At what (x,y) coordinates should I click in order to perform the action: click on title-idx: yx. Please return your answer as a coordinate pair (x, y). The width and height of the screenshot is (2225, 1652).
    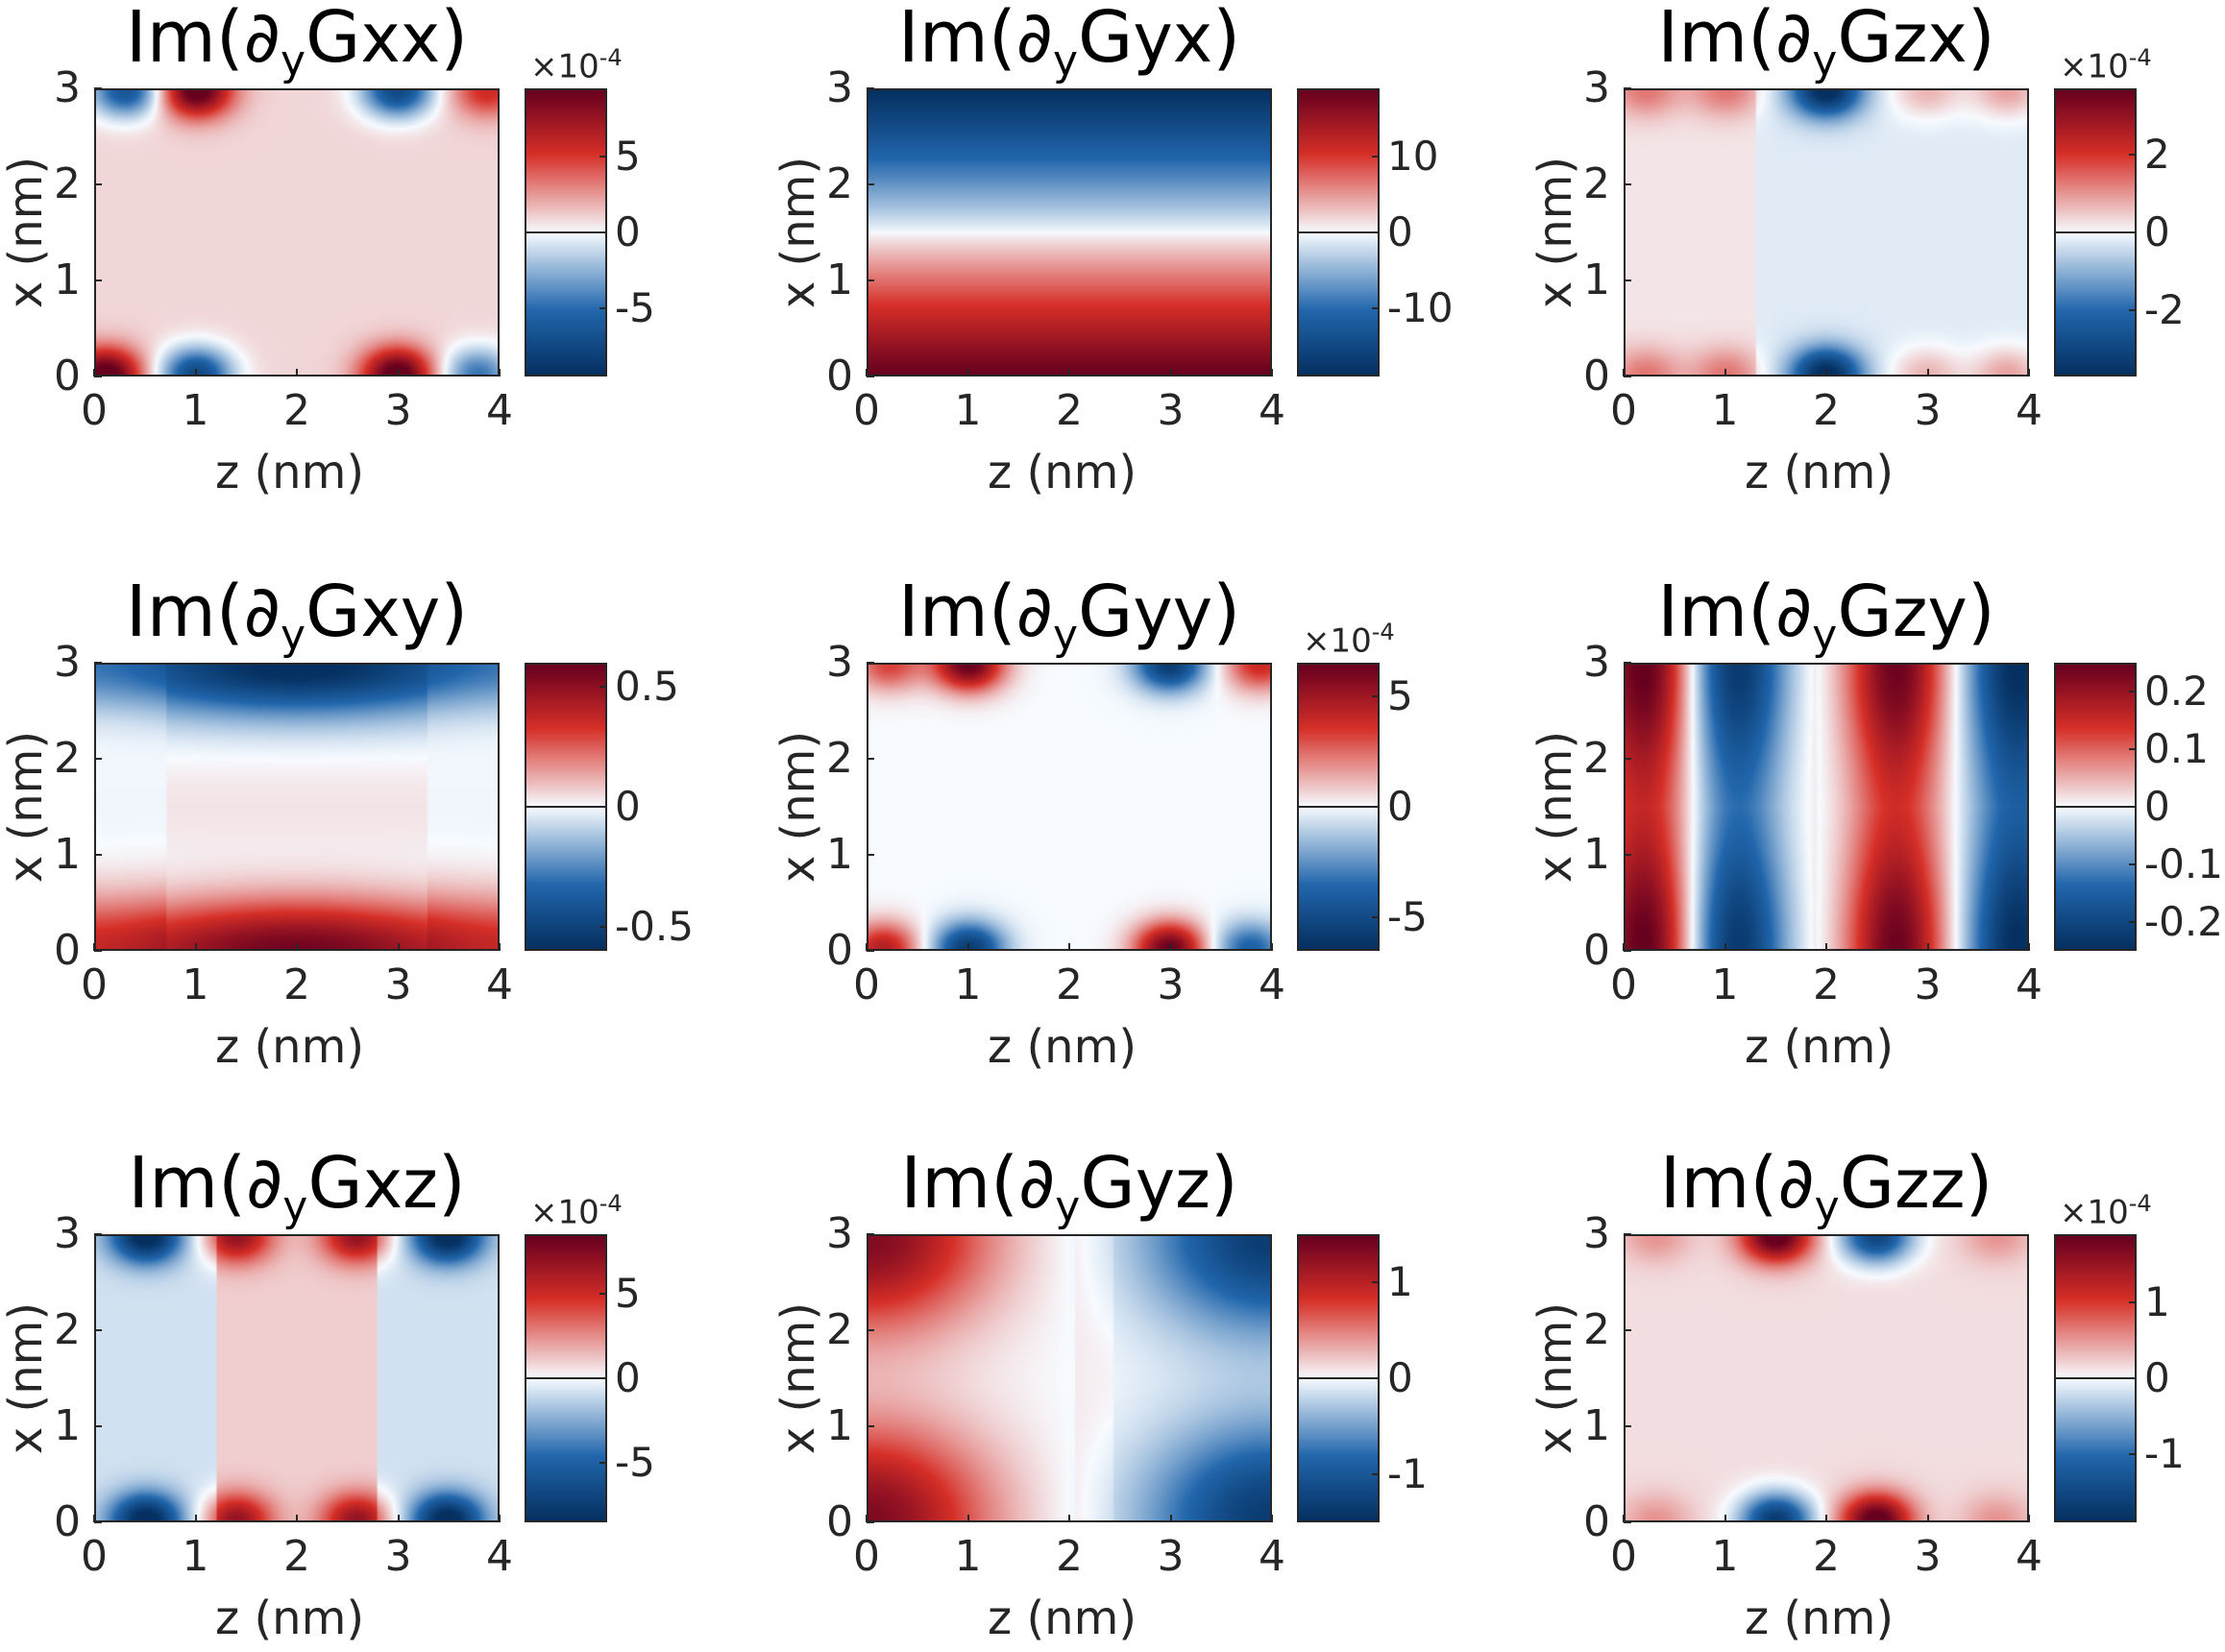
    Looking at the image, I should click on (1173, 39).